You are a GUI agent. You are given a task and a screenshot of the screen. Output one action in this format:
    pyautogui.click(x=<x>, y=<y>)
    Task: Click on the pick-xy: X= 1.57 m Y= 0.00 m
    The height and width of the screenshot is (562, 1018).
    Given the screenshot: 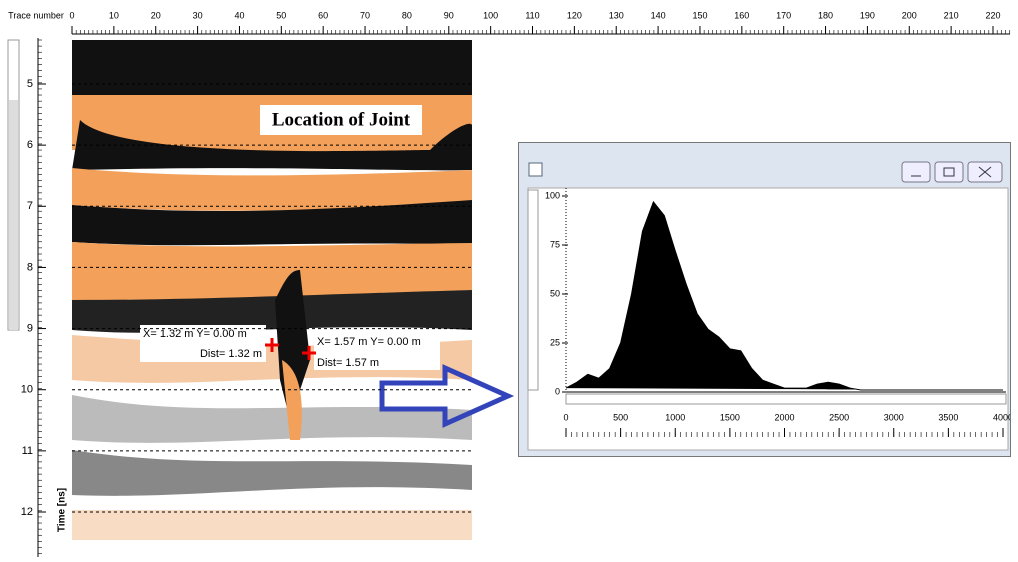 What is the action you would take?
    pyautogui.click(x=369, y=342)
    